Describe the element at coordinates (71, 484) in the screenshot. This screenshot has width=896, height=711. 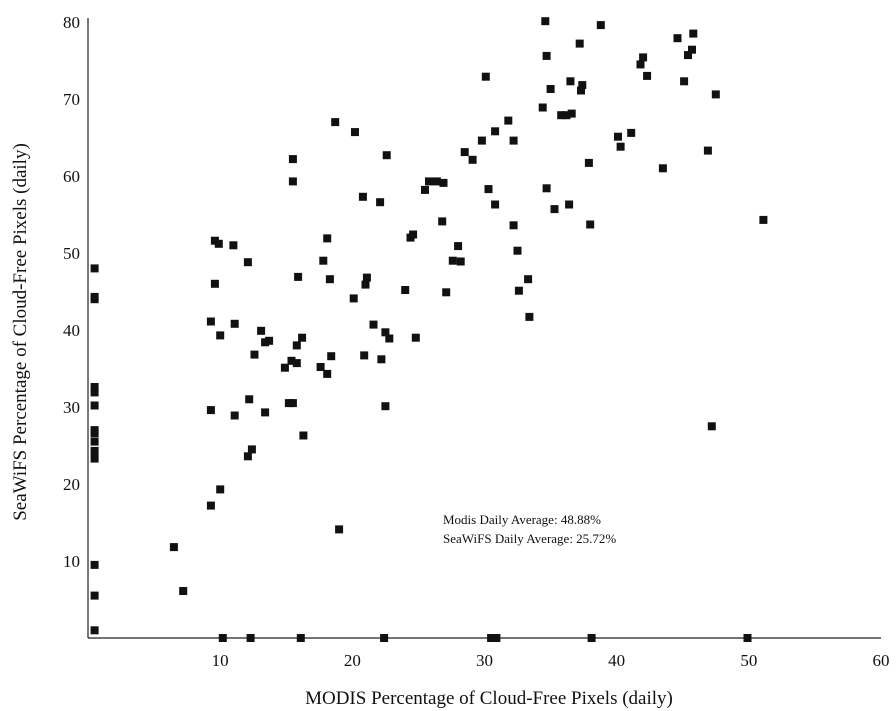
I see `y-tick-label: 20` at that location.